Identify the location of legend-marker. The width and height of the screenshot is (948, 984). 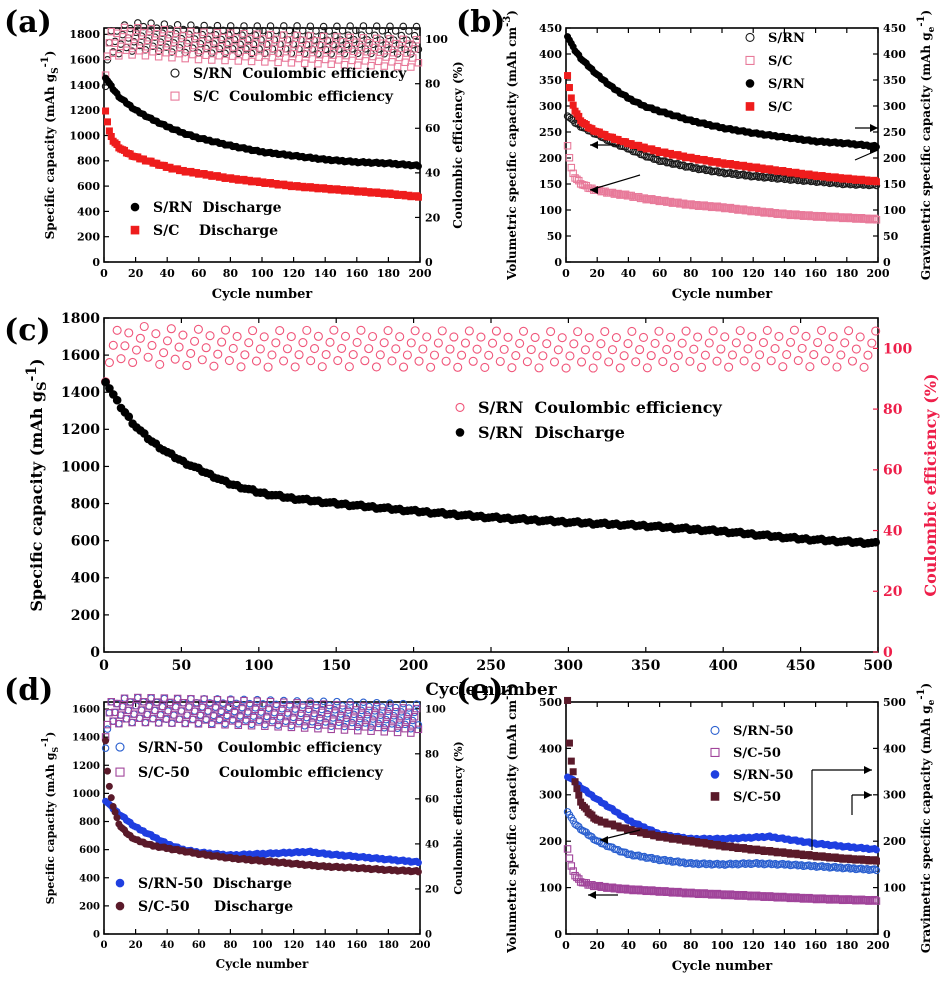
(120, 883).